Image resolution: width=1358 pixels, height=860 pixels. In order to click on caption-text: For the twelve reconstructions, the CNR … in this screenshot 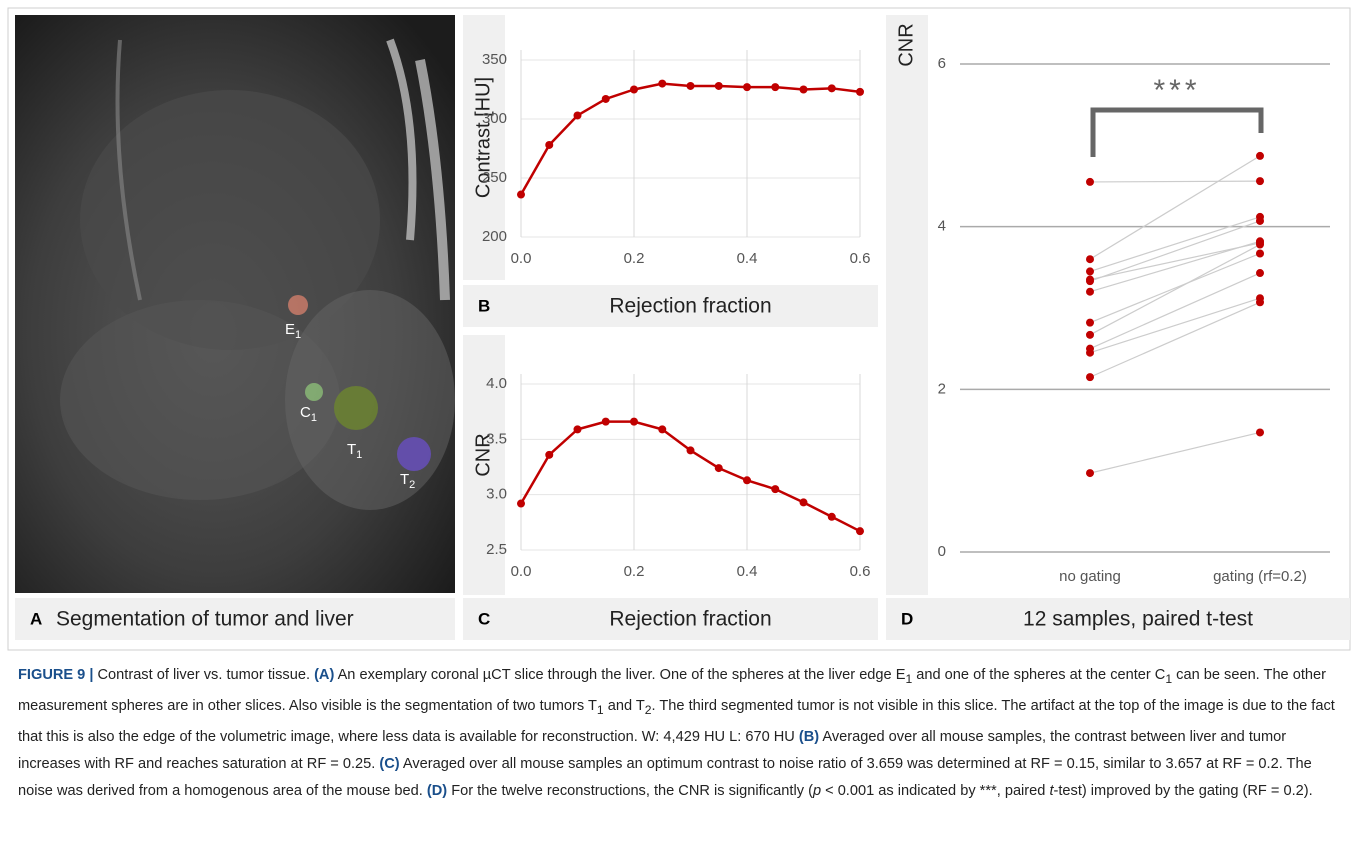, I will do `click(630, 790)`.